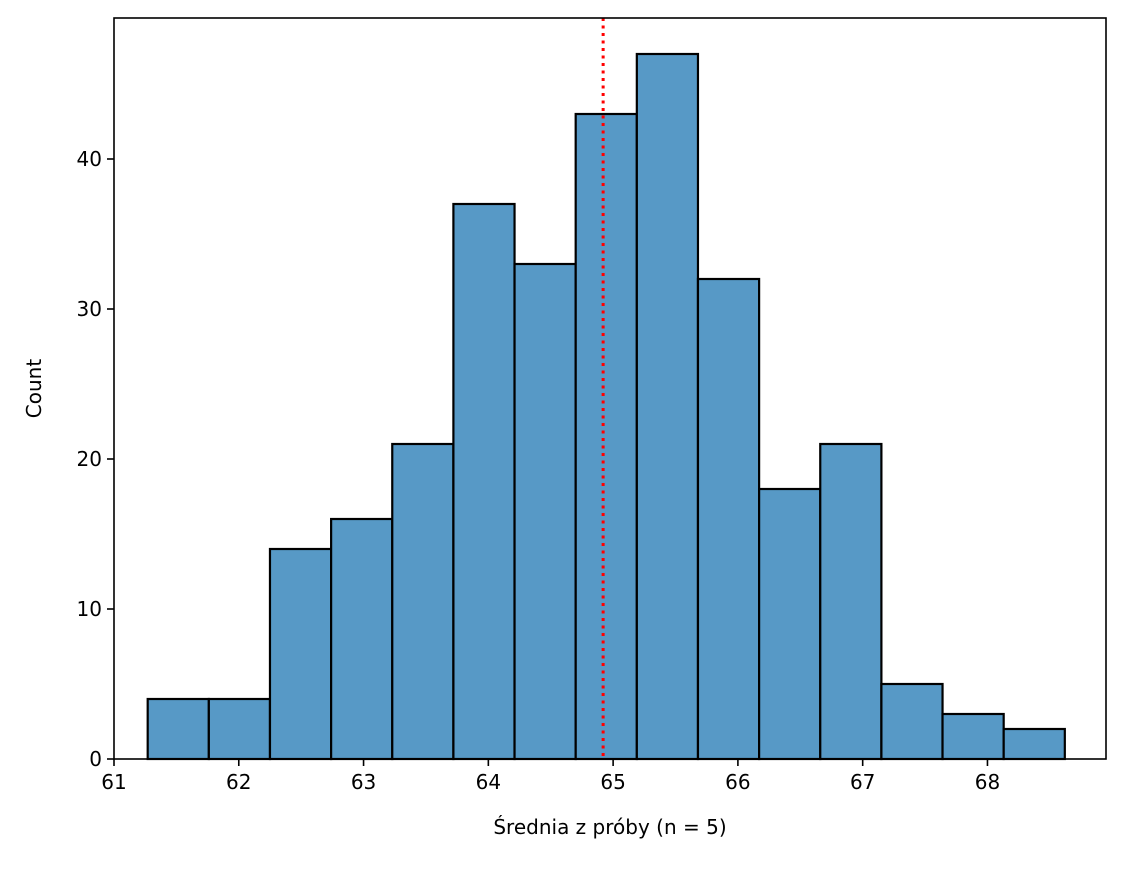 This screenshot has width=1126, height=870. I want to click on x-tick-label: 62, so click(238, 782).